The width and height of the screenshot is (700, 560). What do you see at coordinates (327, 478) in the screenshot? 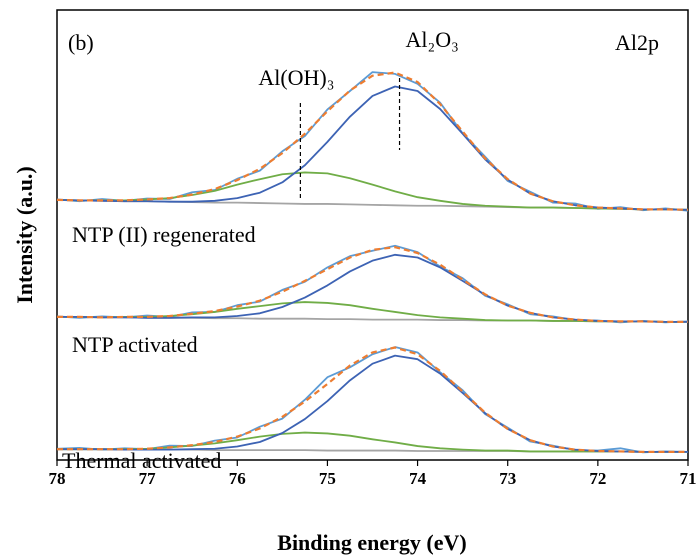
I see `x-tick-label: 75` at bounding box center [327, 478].